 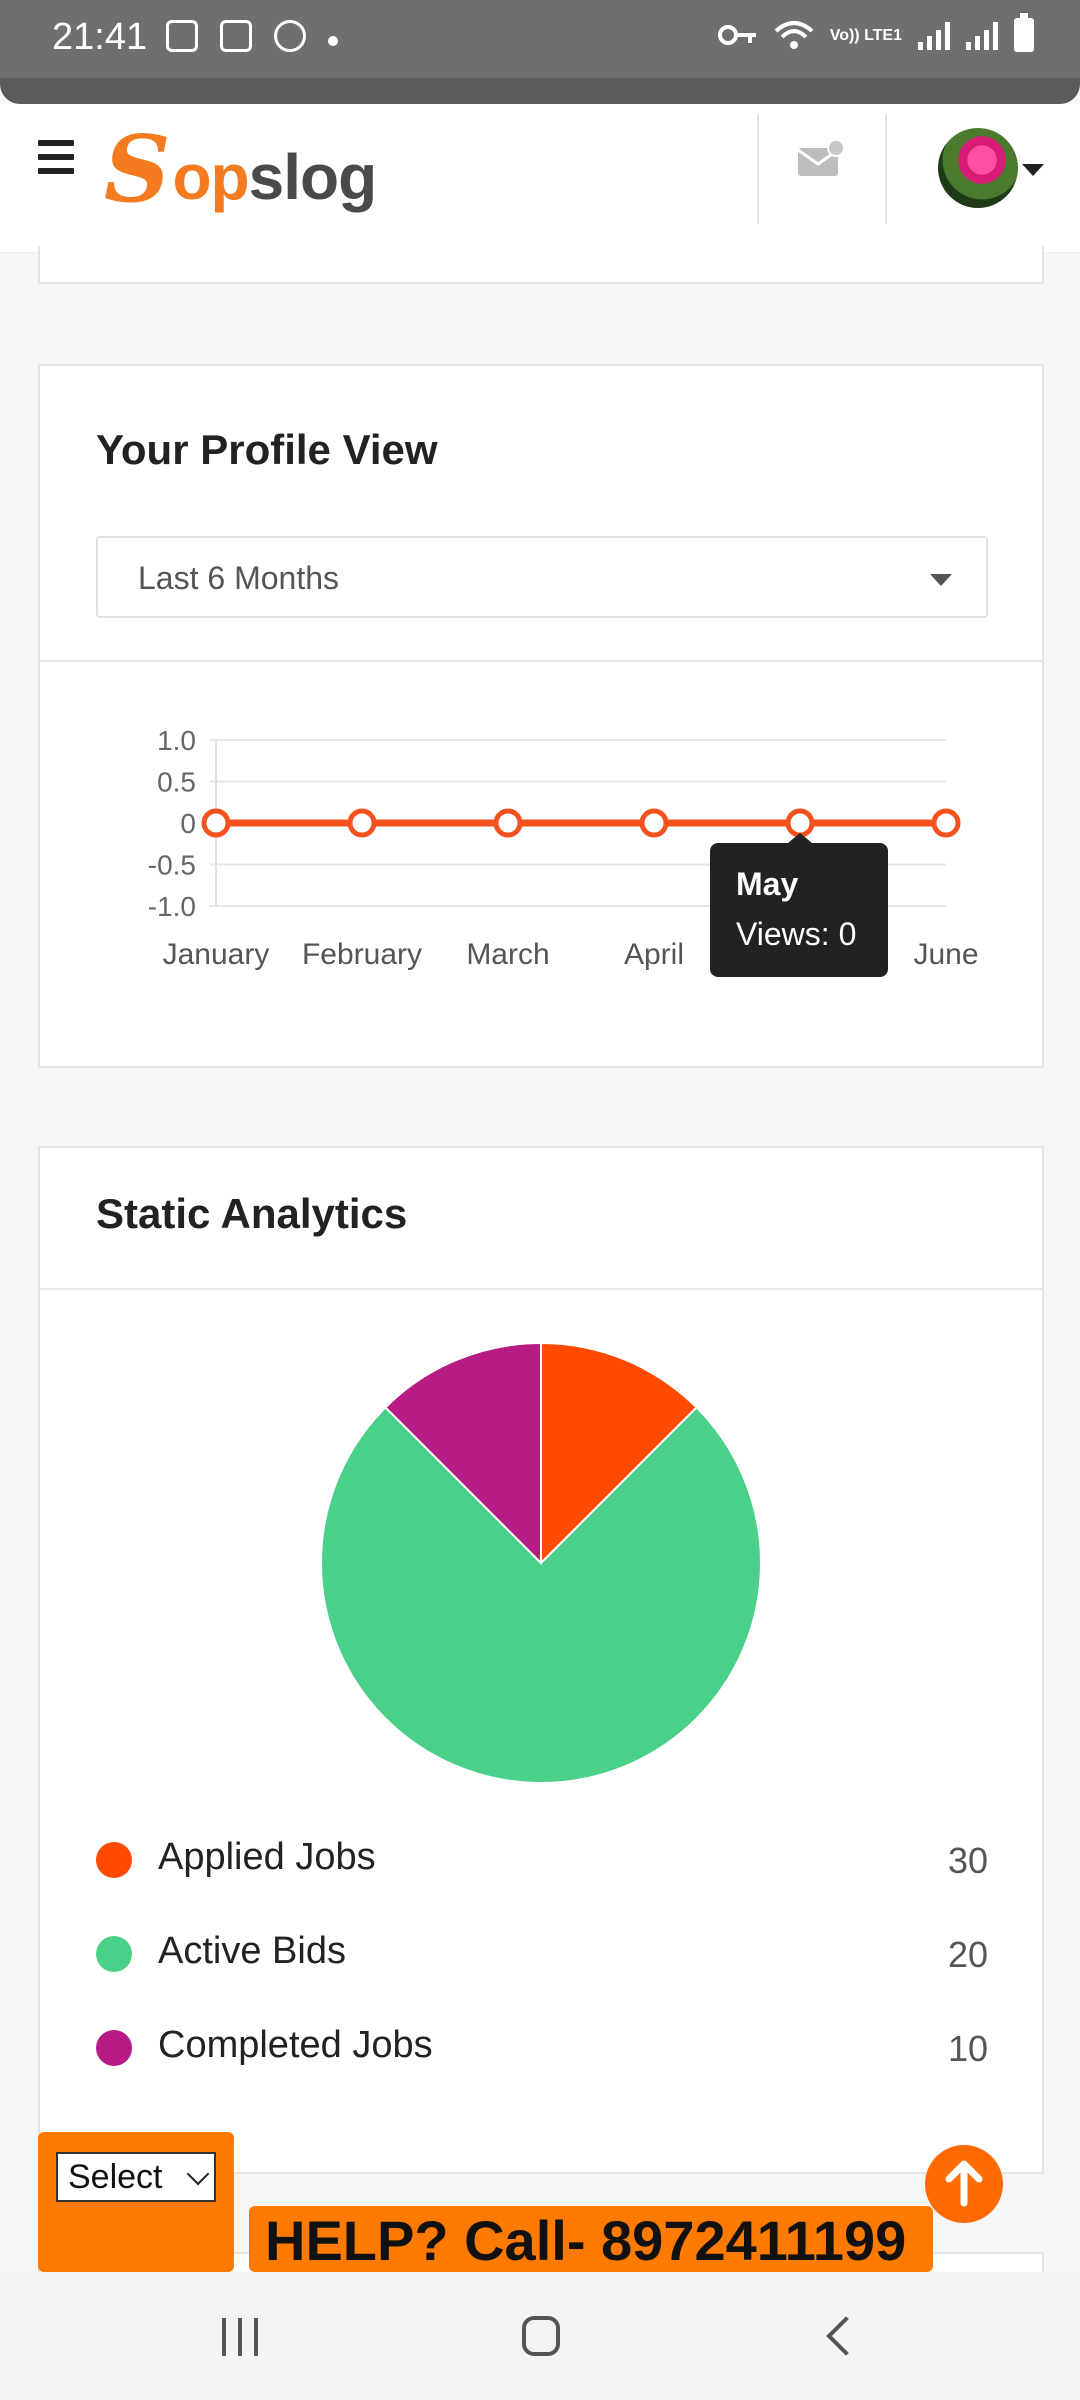 What do you see at coordinates (267, 1857) in the screenshot?
I see `legend-label: Applied Jobs` at bounding box center [267, 1857].